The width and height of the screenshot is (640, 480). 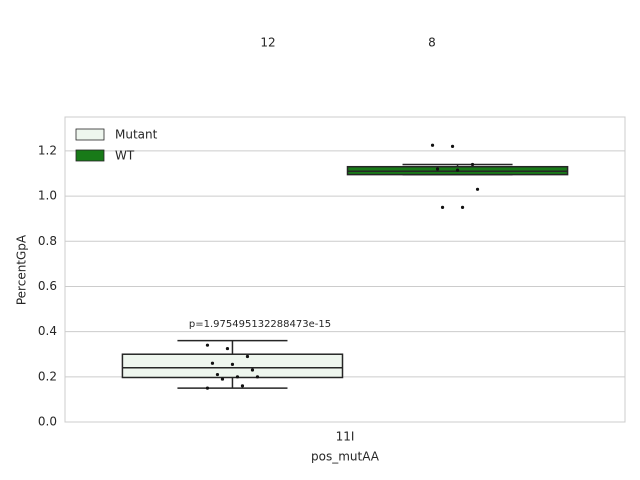 I want to click on legend-label: Mutant, so click(x=136, y=135).